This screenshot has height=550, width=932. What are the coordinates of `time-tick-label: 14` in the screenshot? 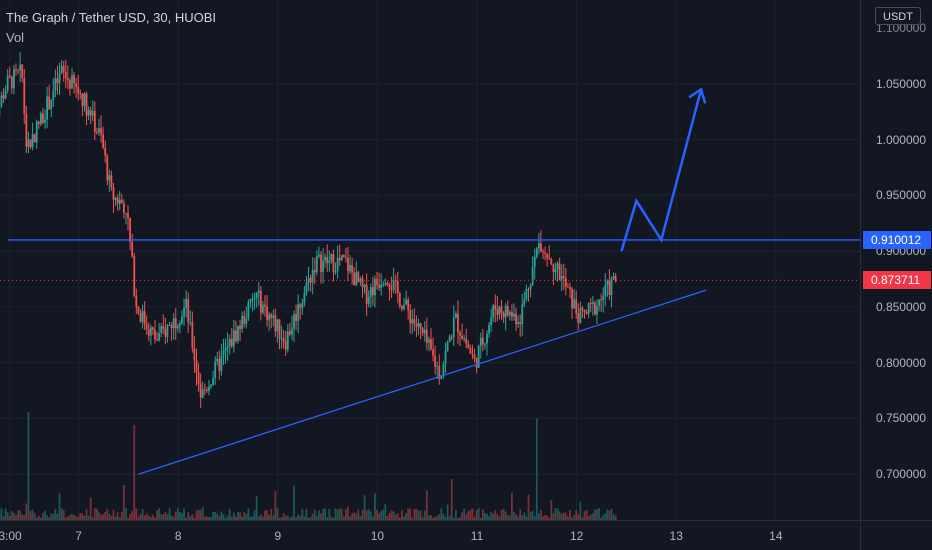 It's located at (776, 536).